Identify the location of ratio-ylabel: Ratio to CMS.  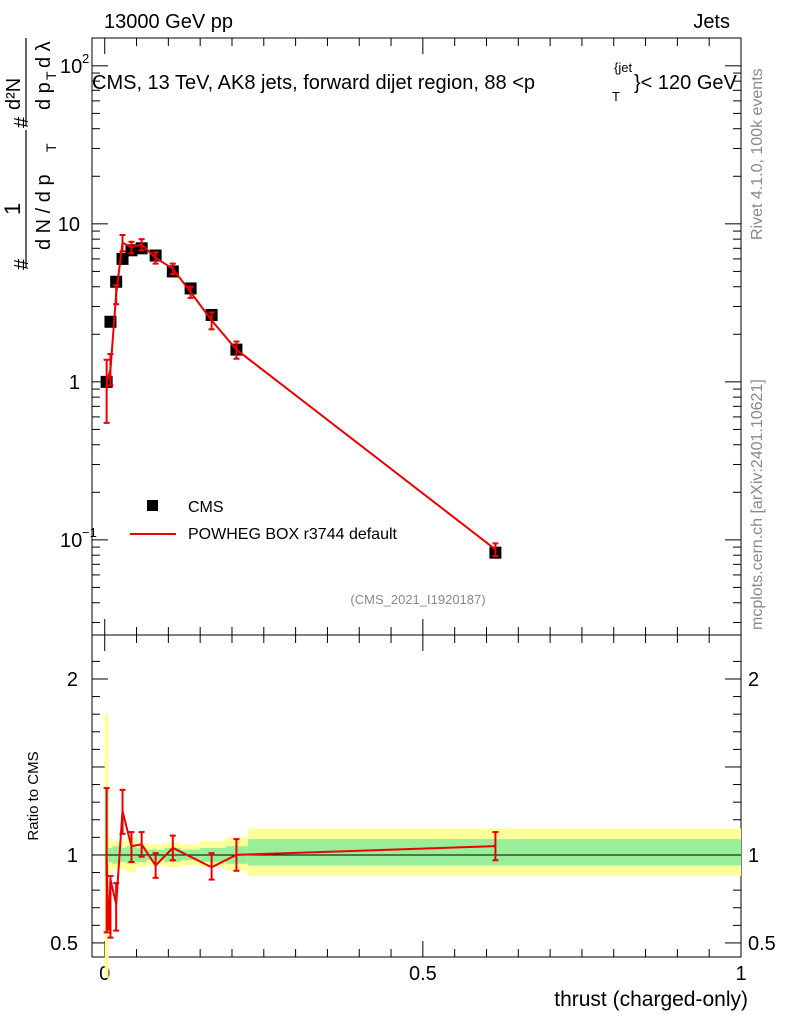
(33, 795).